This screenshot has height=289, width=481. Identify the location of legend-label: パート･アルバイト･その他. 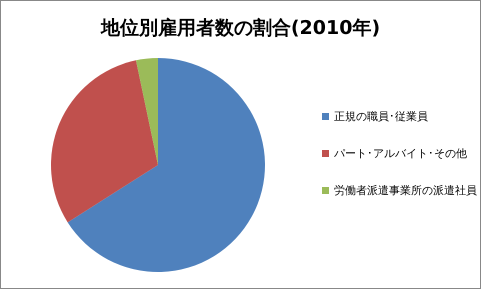
(400, 153).